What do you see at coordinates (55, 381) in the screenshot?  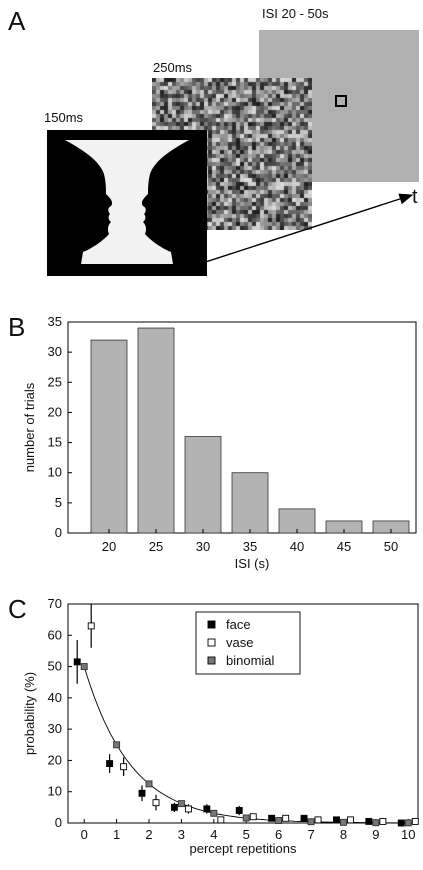 I see `y-tick-label: 25` at bounding box center [55, 381].